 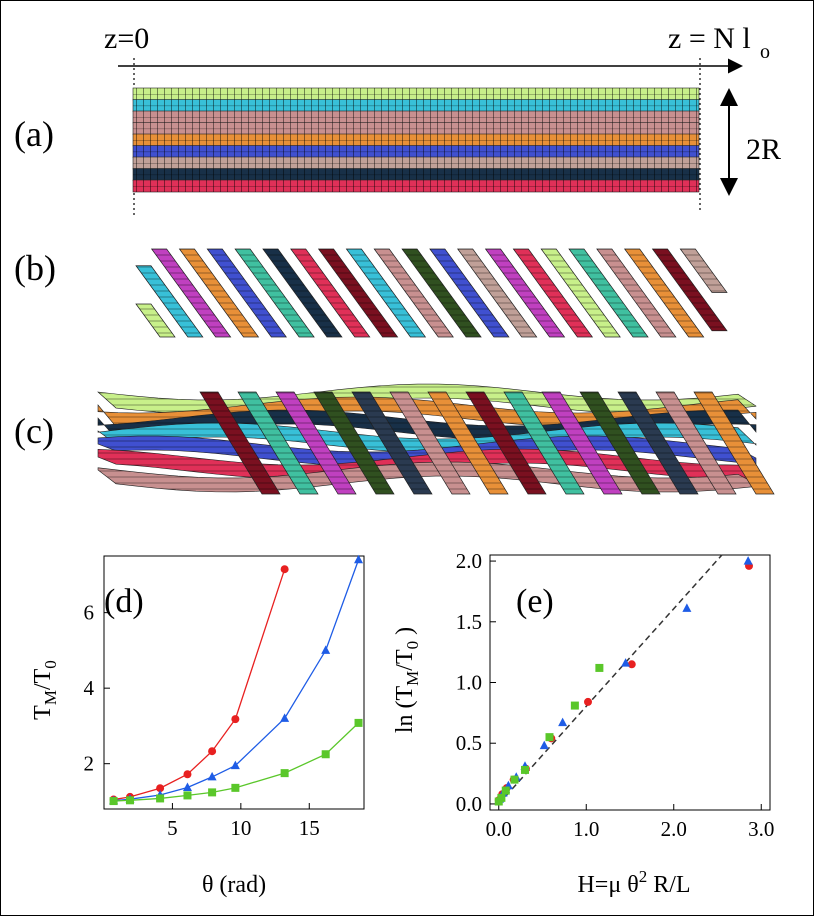 What do you see at coordinates (34, 134) in the screenshot?
I see `panel-label-a: (a)` at bounding box center [34, 134].